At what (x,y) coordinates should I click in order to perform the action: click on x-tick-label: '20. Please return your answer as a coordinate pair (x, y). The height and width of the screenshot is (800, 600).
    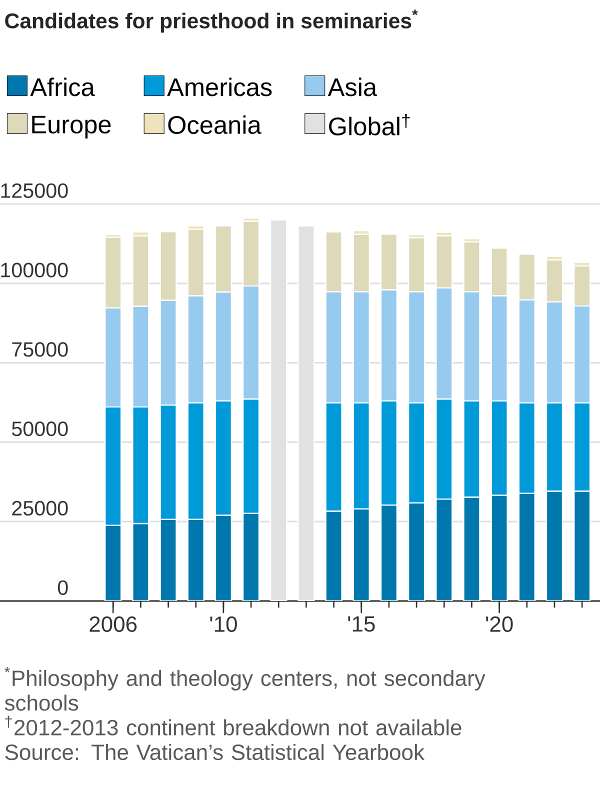
    Looking at the image, I should click on (499, 624).